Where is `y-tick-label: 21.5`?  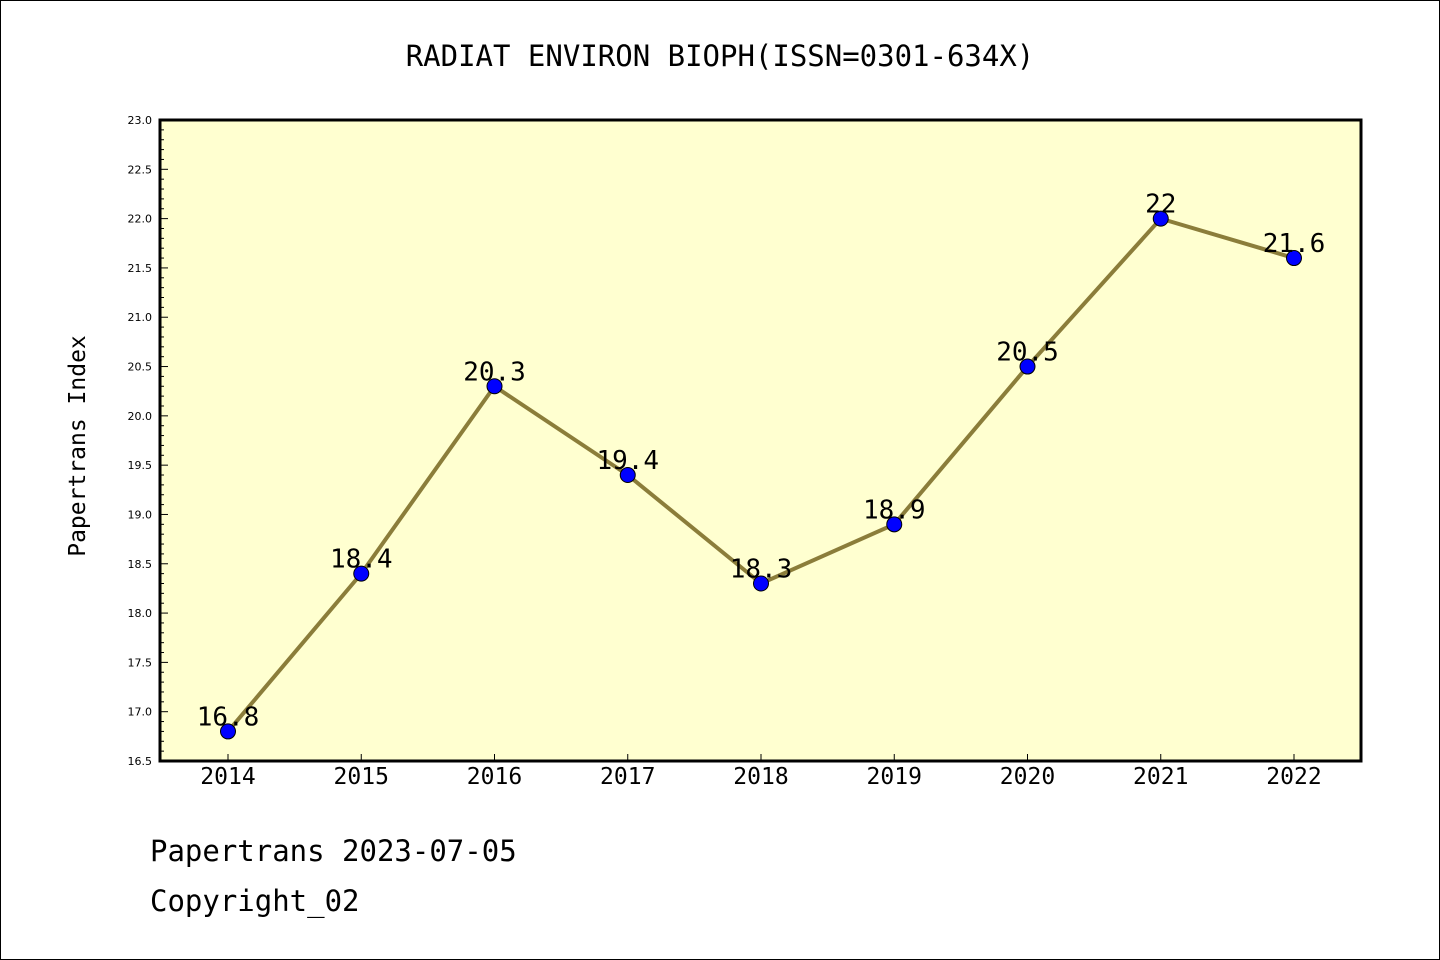
y-tick-label: 21.5 is located at coordinates (140, 268).